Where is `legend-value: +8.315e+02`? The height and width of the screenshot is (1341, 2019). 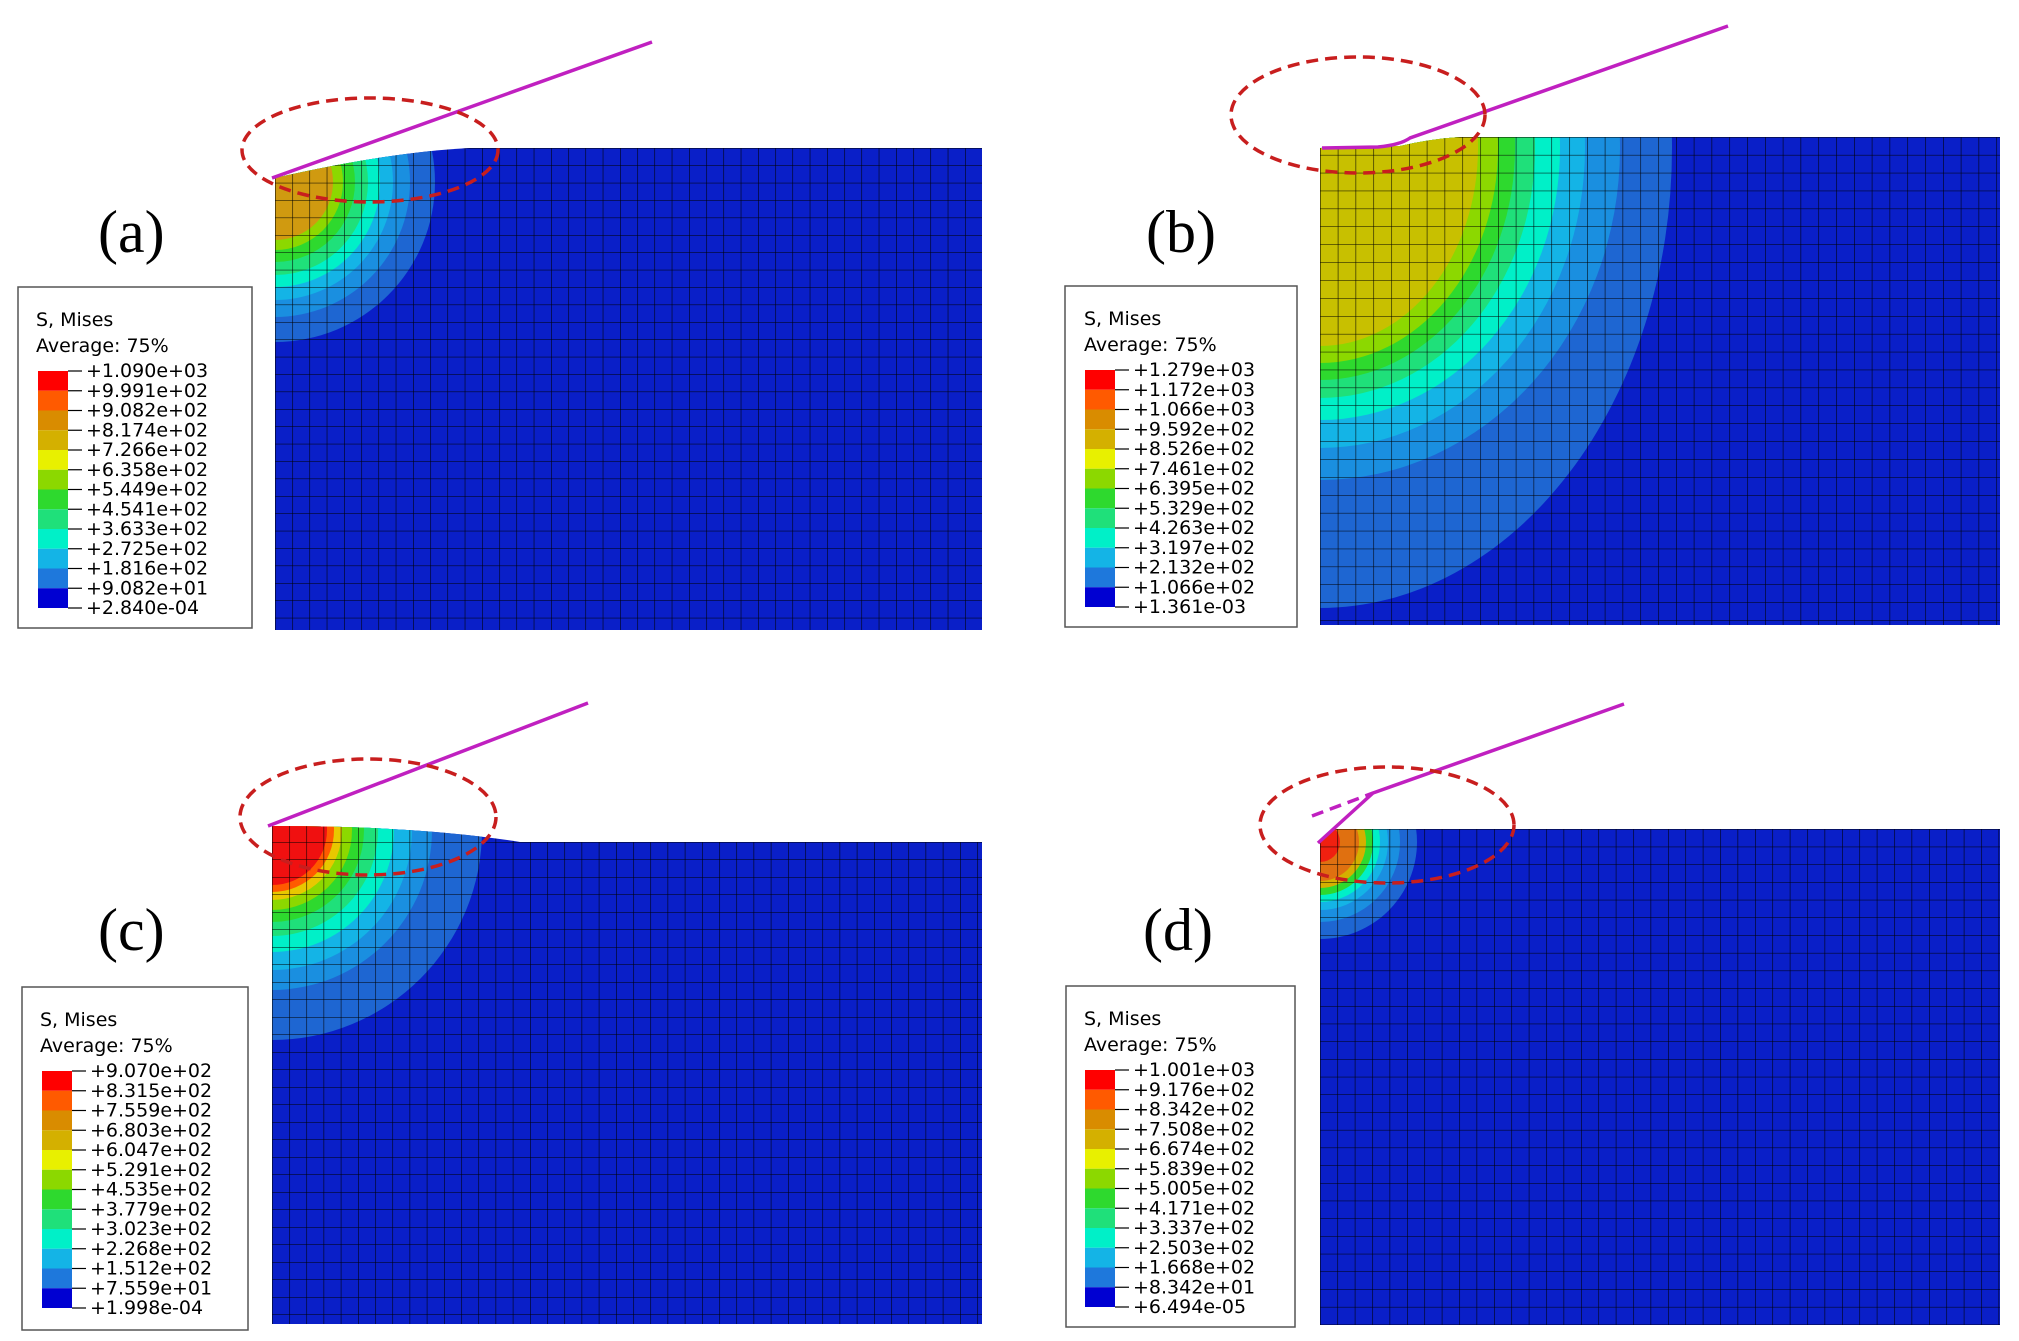
legend-value: +8.315e+02 is located at coordinates (151, 1091).